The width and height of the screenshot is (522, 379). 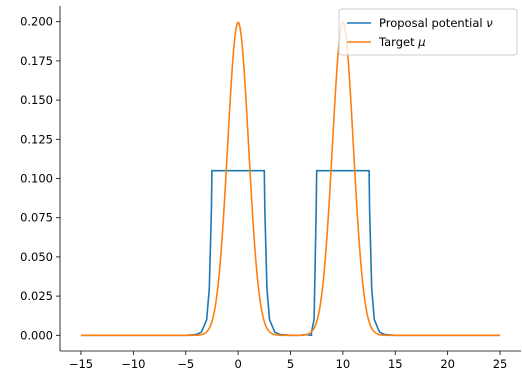 What do you see at coordinates (237, 364) in the screenshot?
I see `x-tick-label: 0` at bounding box center [237, 364].